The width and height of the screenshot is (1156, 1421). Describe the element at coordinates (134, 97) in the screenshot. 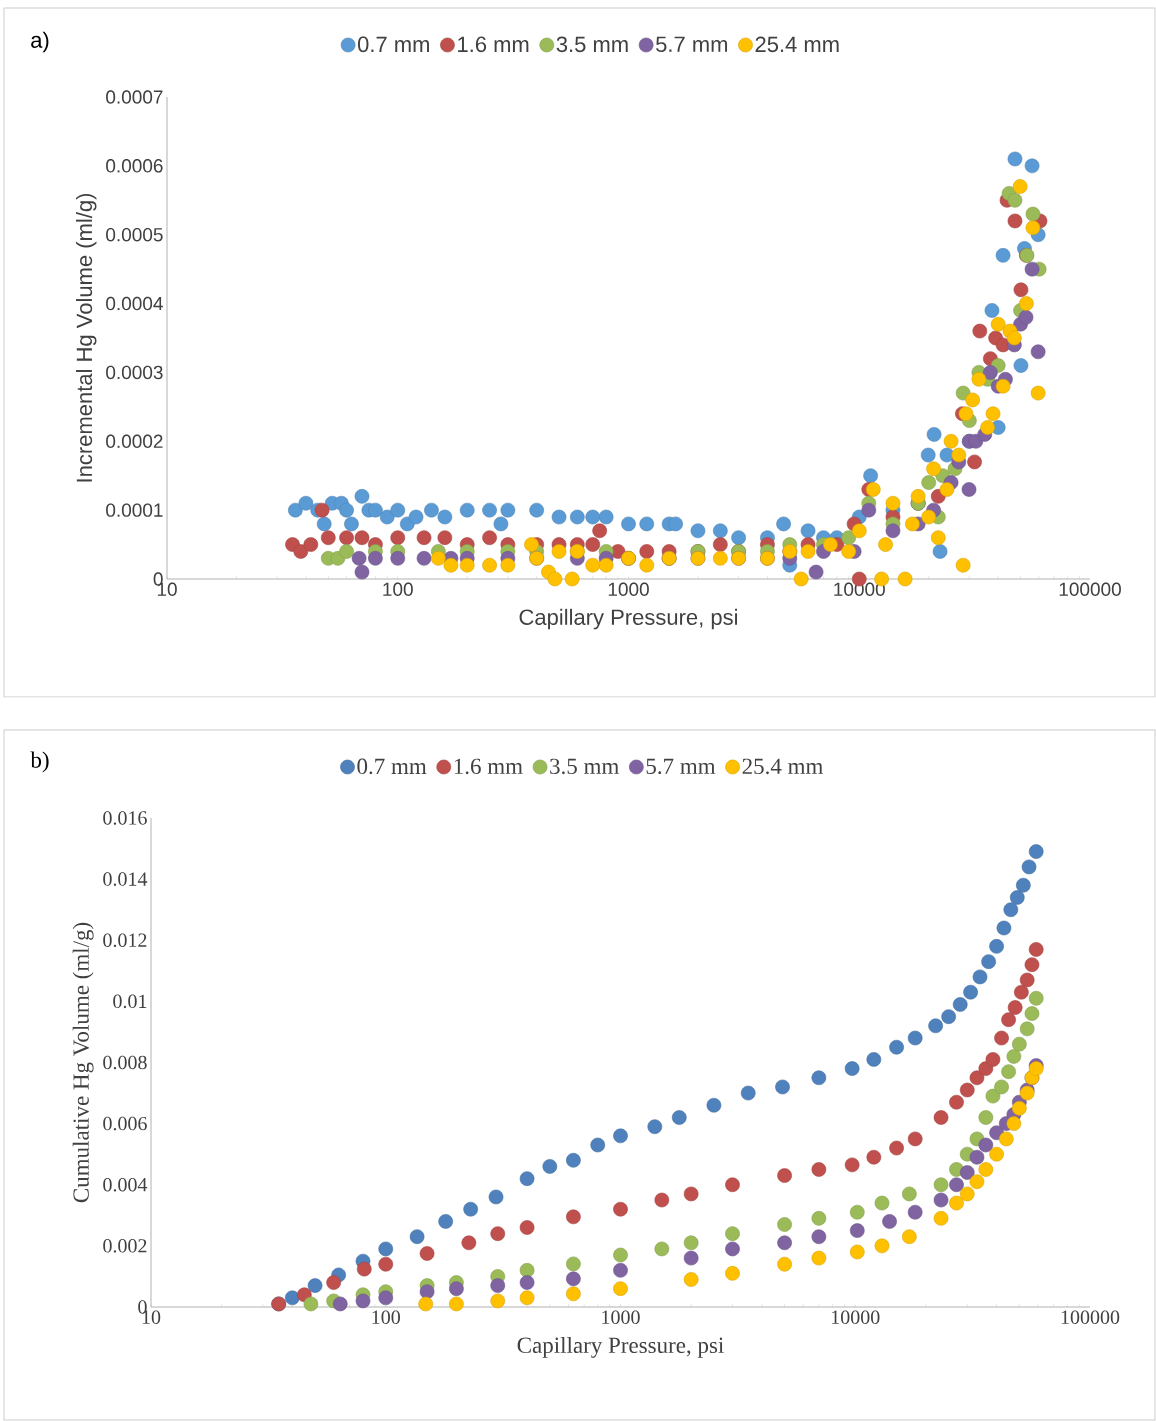

I see `y-tick-label: 0.0007` at that location.